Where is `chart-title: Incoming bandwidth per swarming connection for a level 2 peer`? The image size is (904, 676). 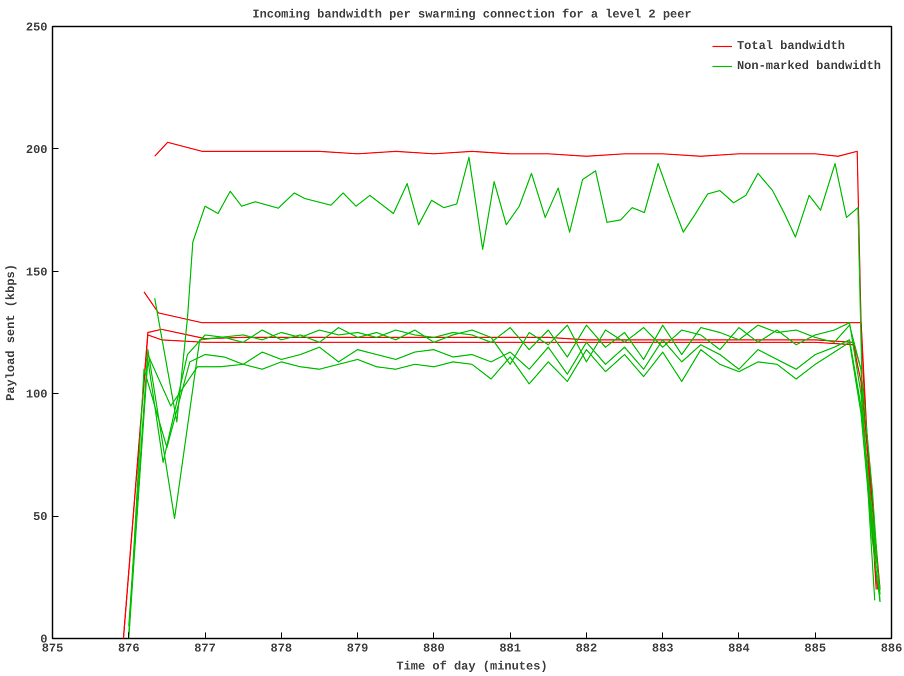
chart-title: Incoming bandwidth per swarming connection for a level 2 peer is located at coordinates (472, 15).